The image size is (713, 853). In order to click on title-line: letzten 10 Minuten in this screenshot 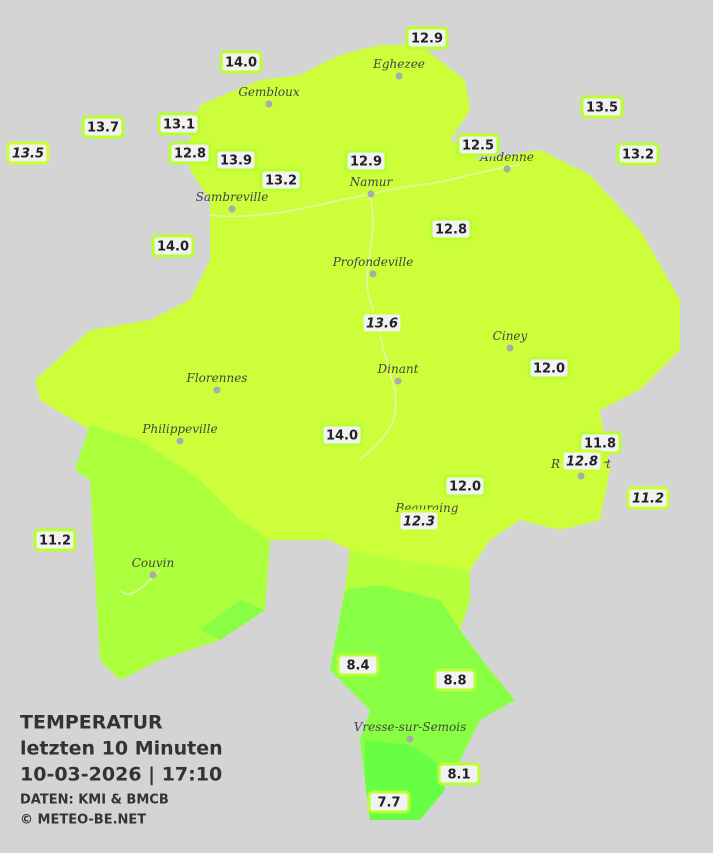, I will do `click(121, 749)`.